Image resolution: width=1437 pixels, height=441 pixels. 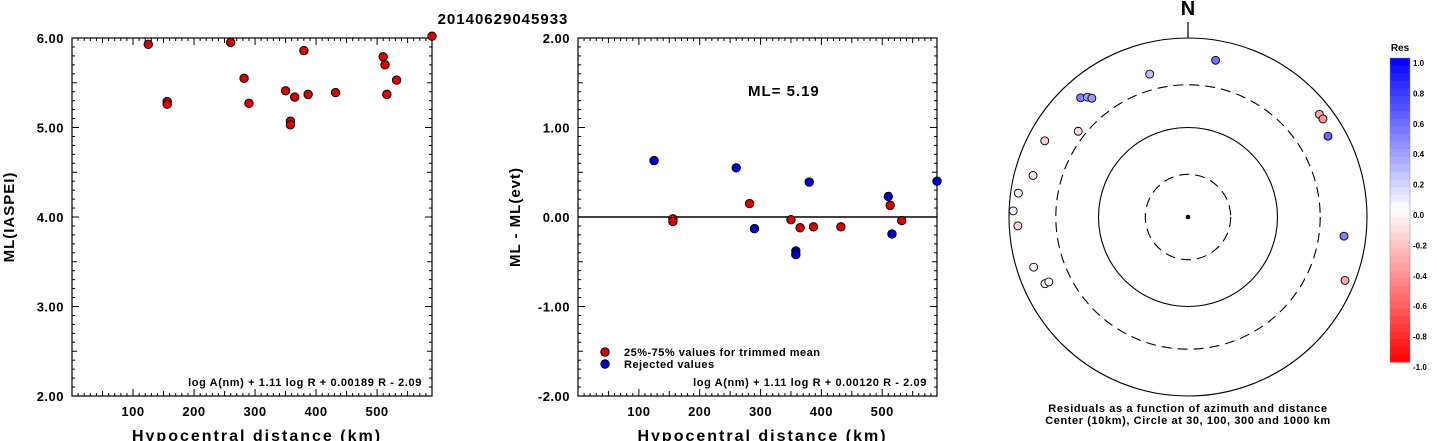 What do you see at coordinates (821, 411) in the screenshot?
I see `x-tick-label: 400` at bounding box center [821, 411].